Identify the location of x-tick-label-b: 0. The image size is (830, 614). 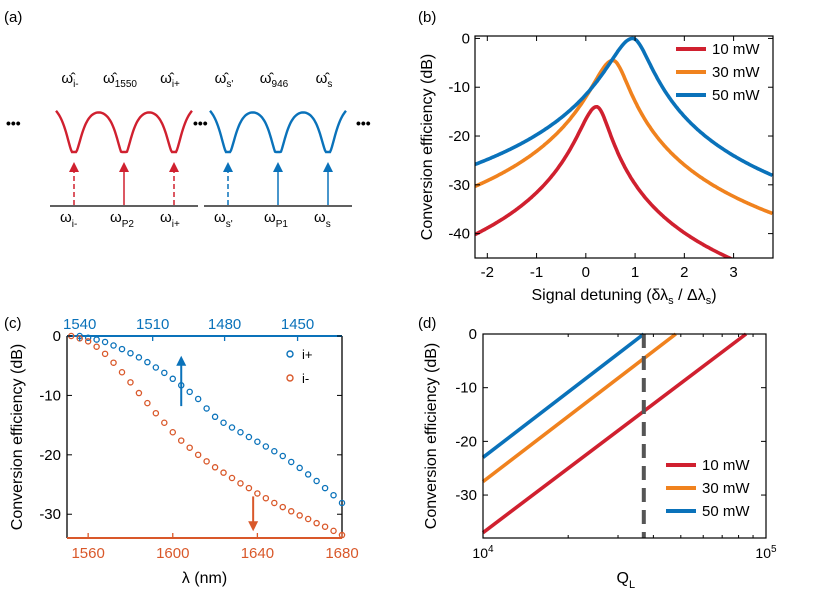
(586, 272).